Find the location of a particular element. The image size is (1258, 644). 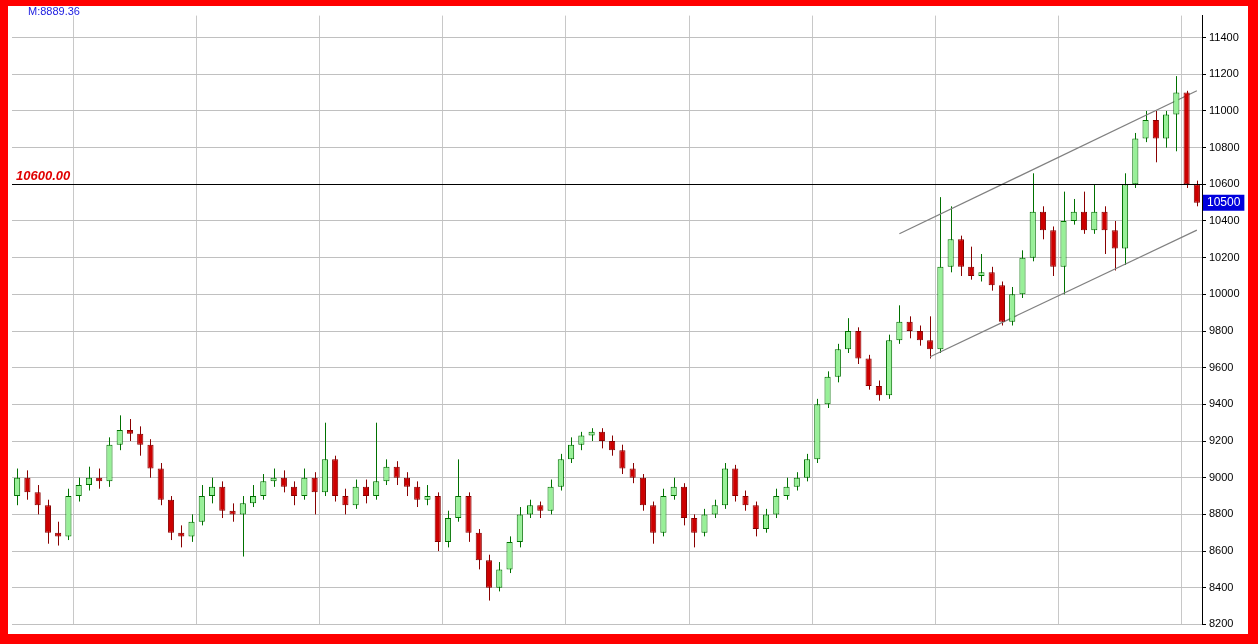

y-tick-label: 10200 is located at coordinates (1224, 256).